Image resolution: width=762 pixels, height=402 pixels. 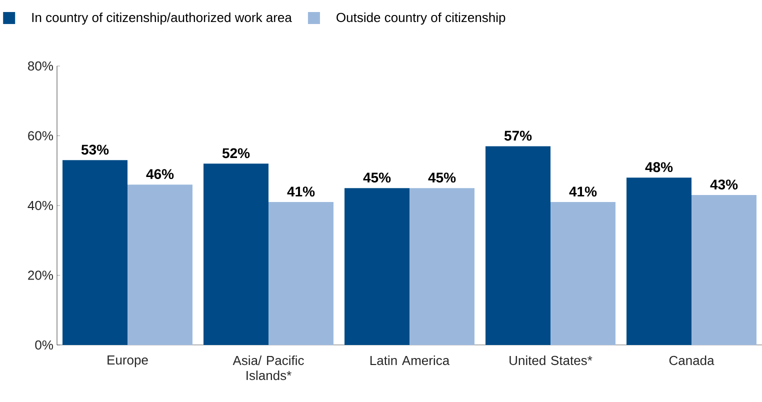 I want to click on data-label: 57%, so click(x=518, y=135).